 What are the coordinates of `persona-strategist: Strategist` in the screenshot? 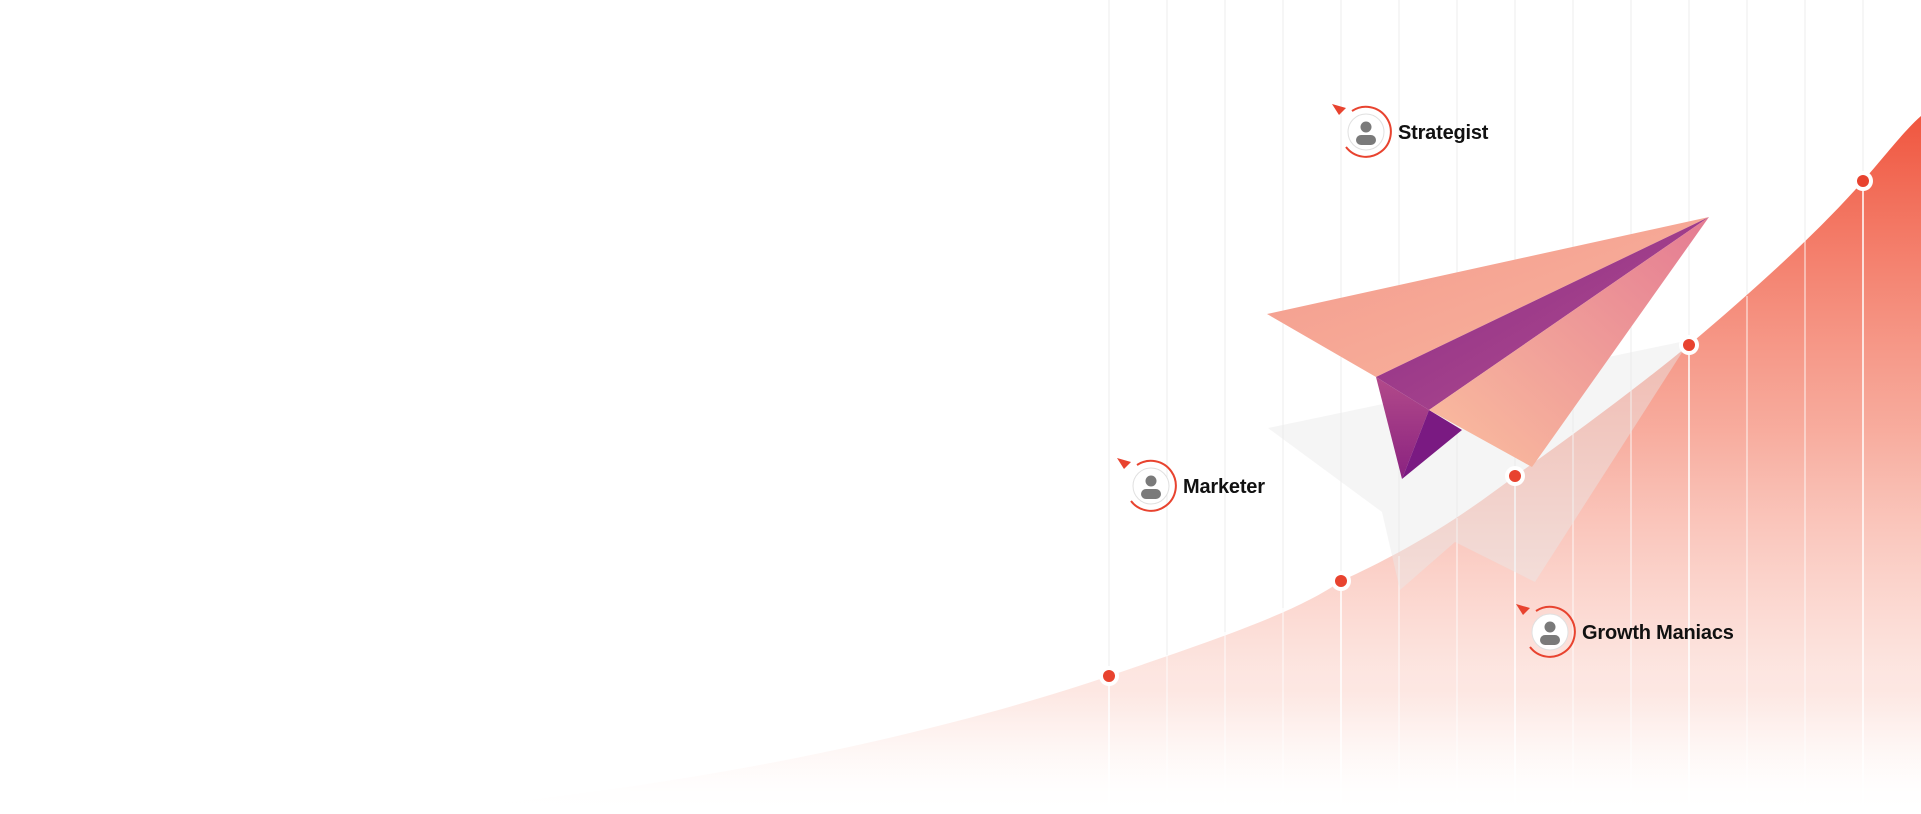 It's located at (1410, 131).